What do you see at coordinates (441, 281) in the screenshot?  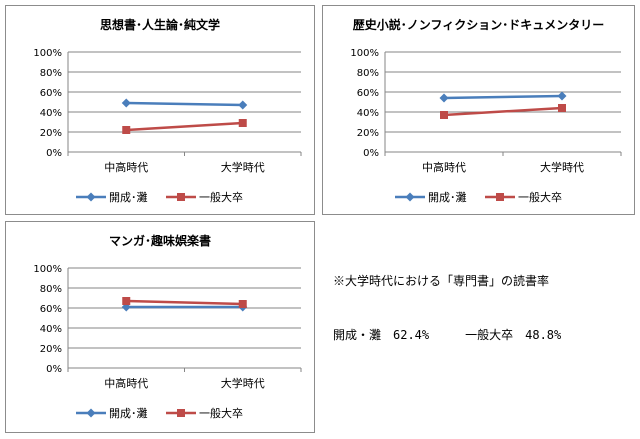 I see `note-line-1: ※大学時代における「専門書」の読書率` at bounding box center [441, 281].